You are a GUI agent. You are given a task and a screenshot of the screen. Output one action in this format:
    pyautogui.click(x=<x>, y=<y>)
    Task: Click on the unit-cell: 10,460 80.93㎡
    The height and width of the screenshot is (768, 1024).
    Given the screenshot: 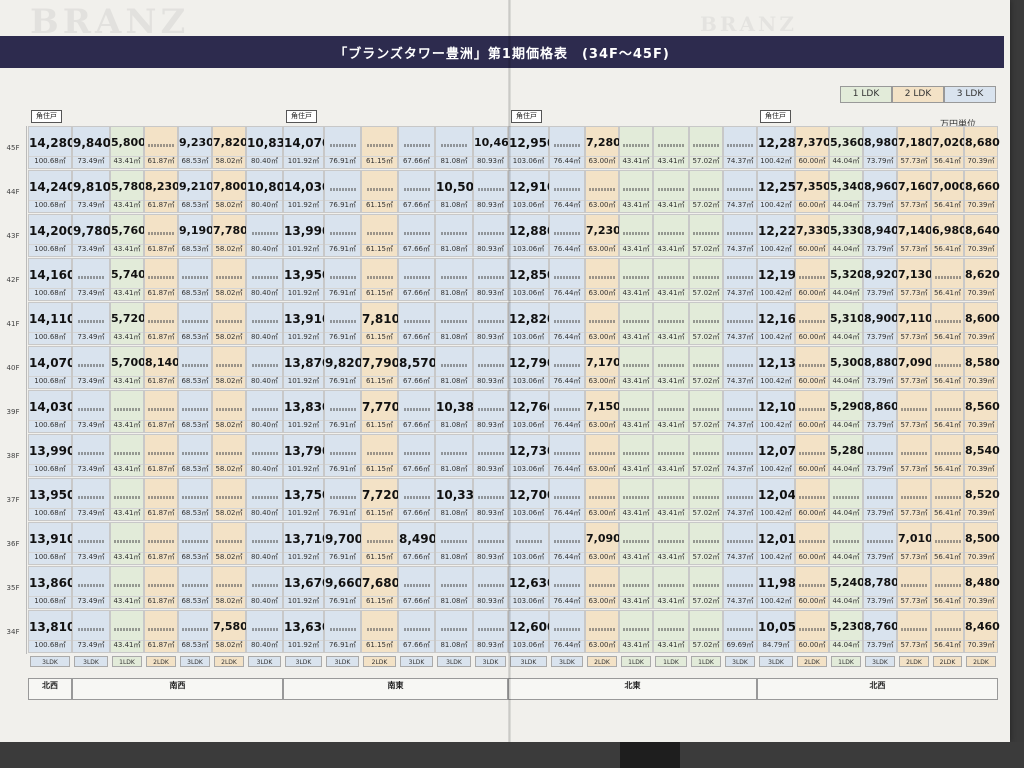 What is the action you would take?
    pyautogui.click(x=494, y=147)
    